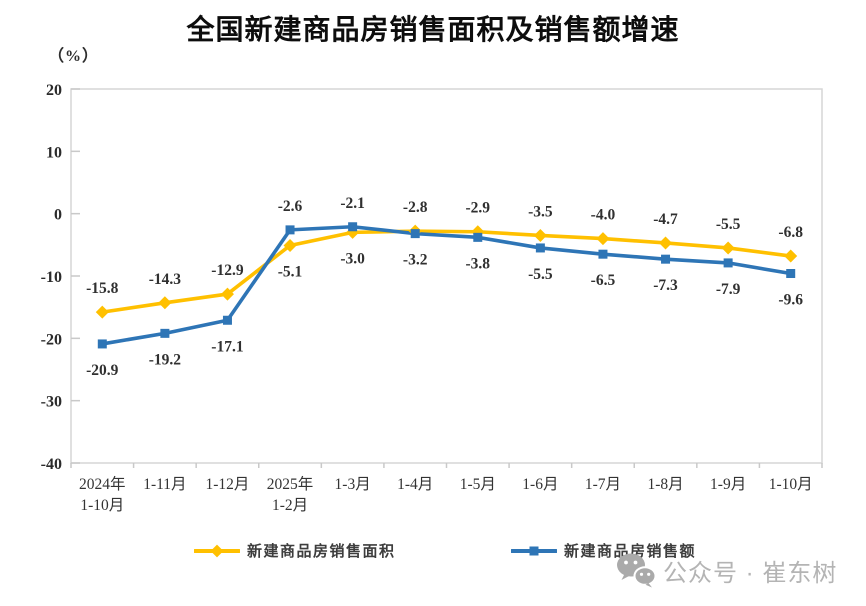 The height and width of the screenshot is (606, 866). What do you see at coordinates (51, 277) in the screenshot?
I see `svg-text: -10` at bounding box center [51, 277].